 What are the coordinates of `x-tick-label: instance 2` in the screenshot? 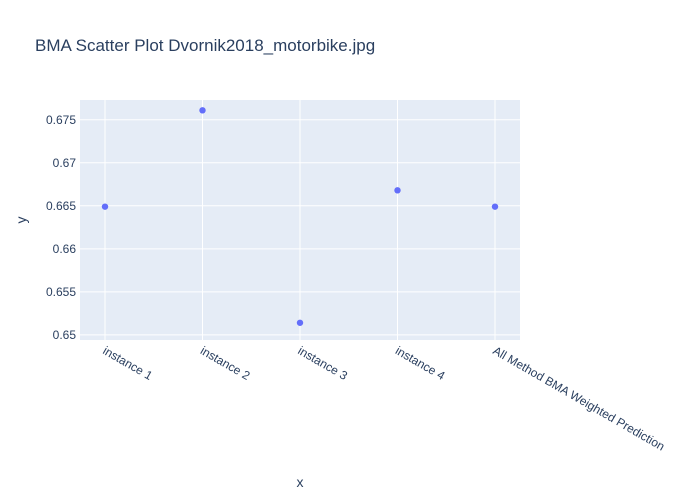 It's located at (225, 363).